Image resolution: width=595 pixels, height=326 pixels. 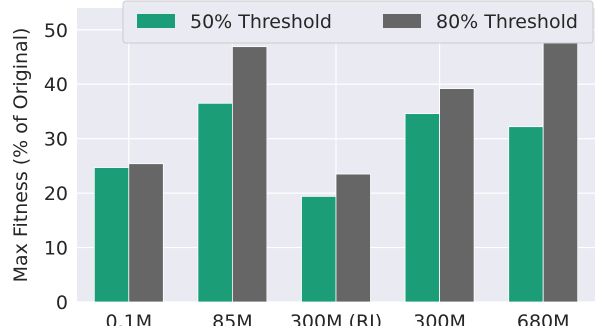 I want to click on x-tick-label: 300M (RI), so click(x=336, y=318).